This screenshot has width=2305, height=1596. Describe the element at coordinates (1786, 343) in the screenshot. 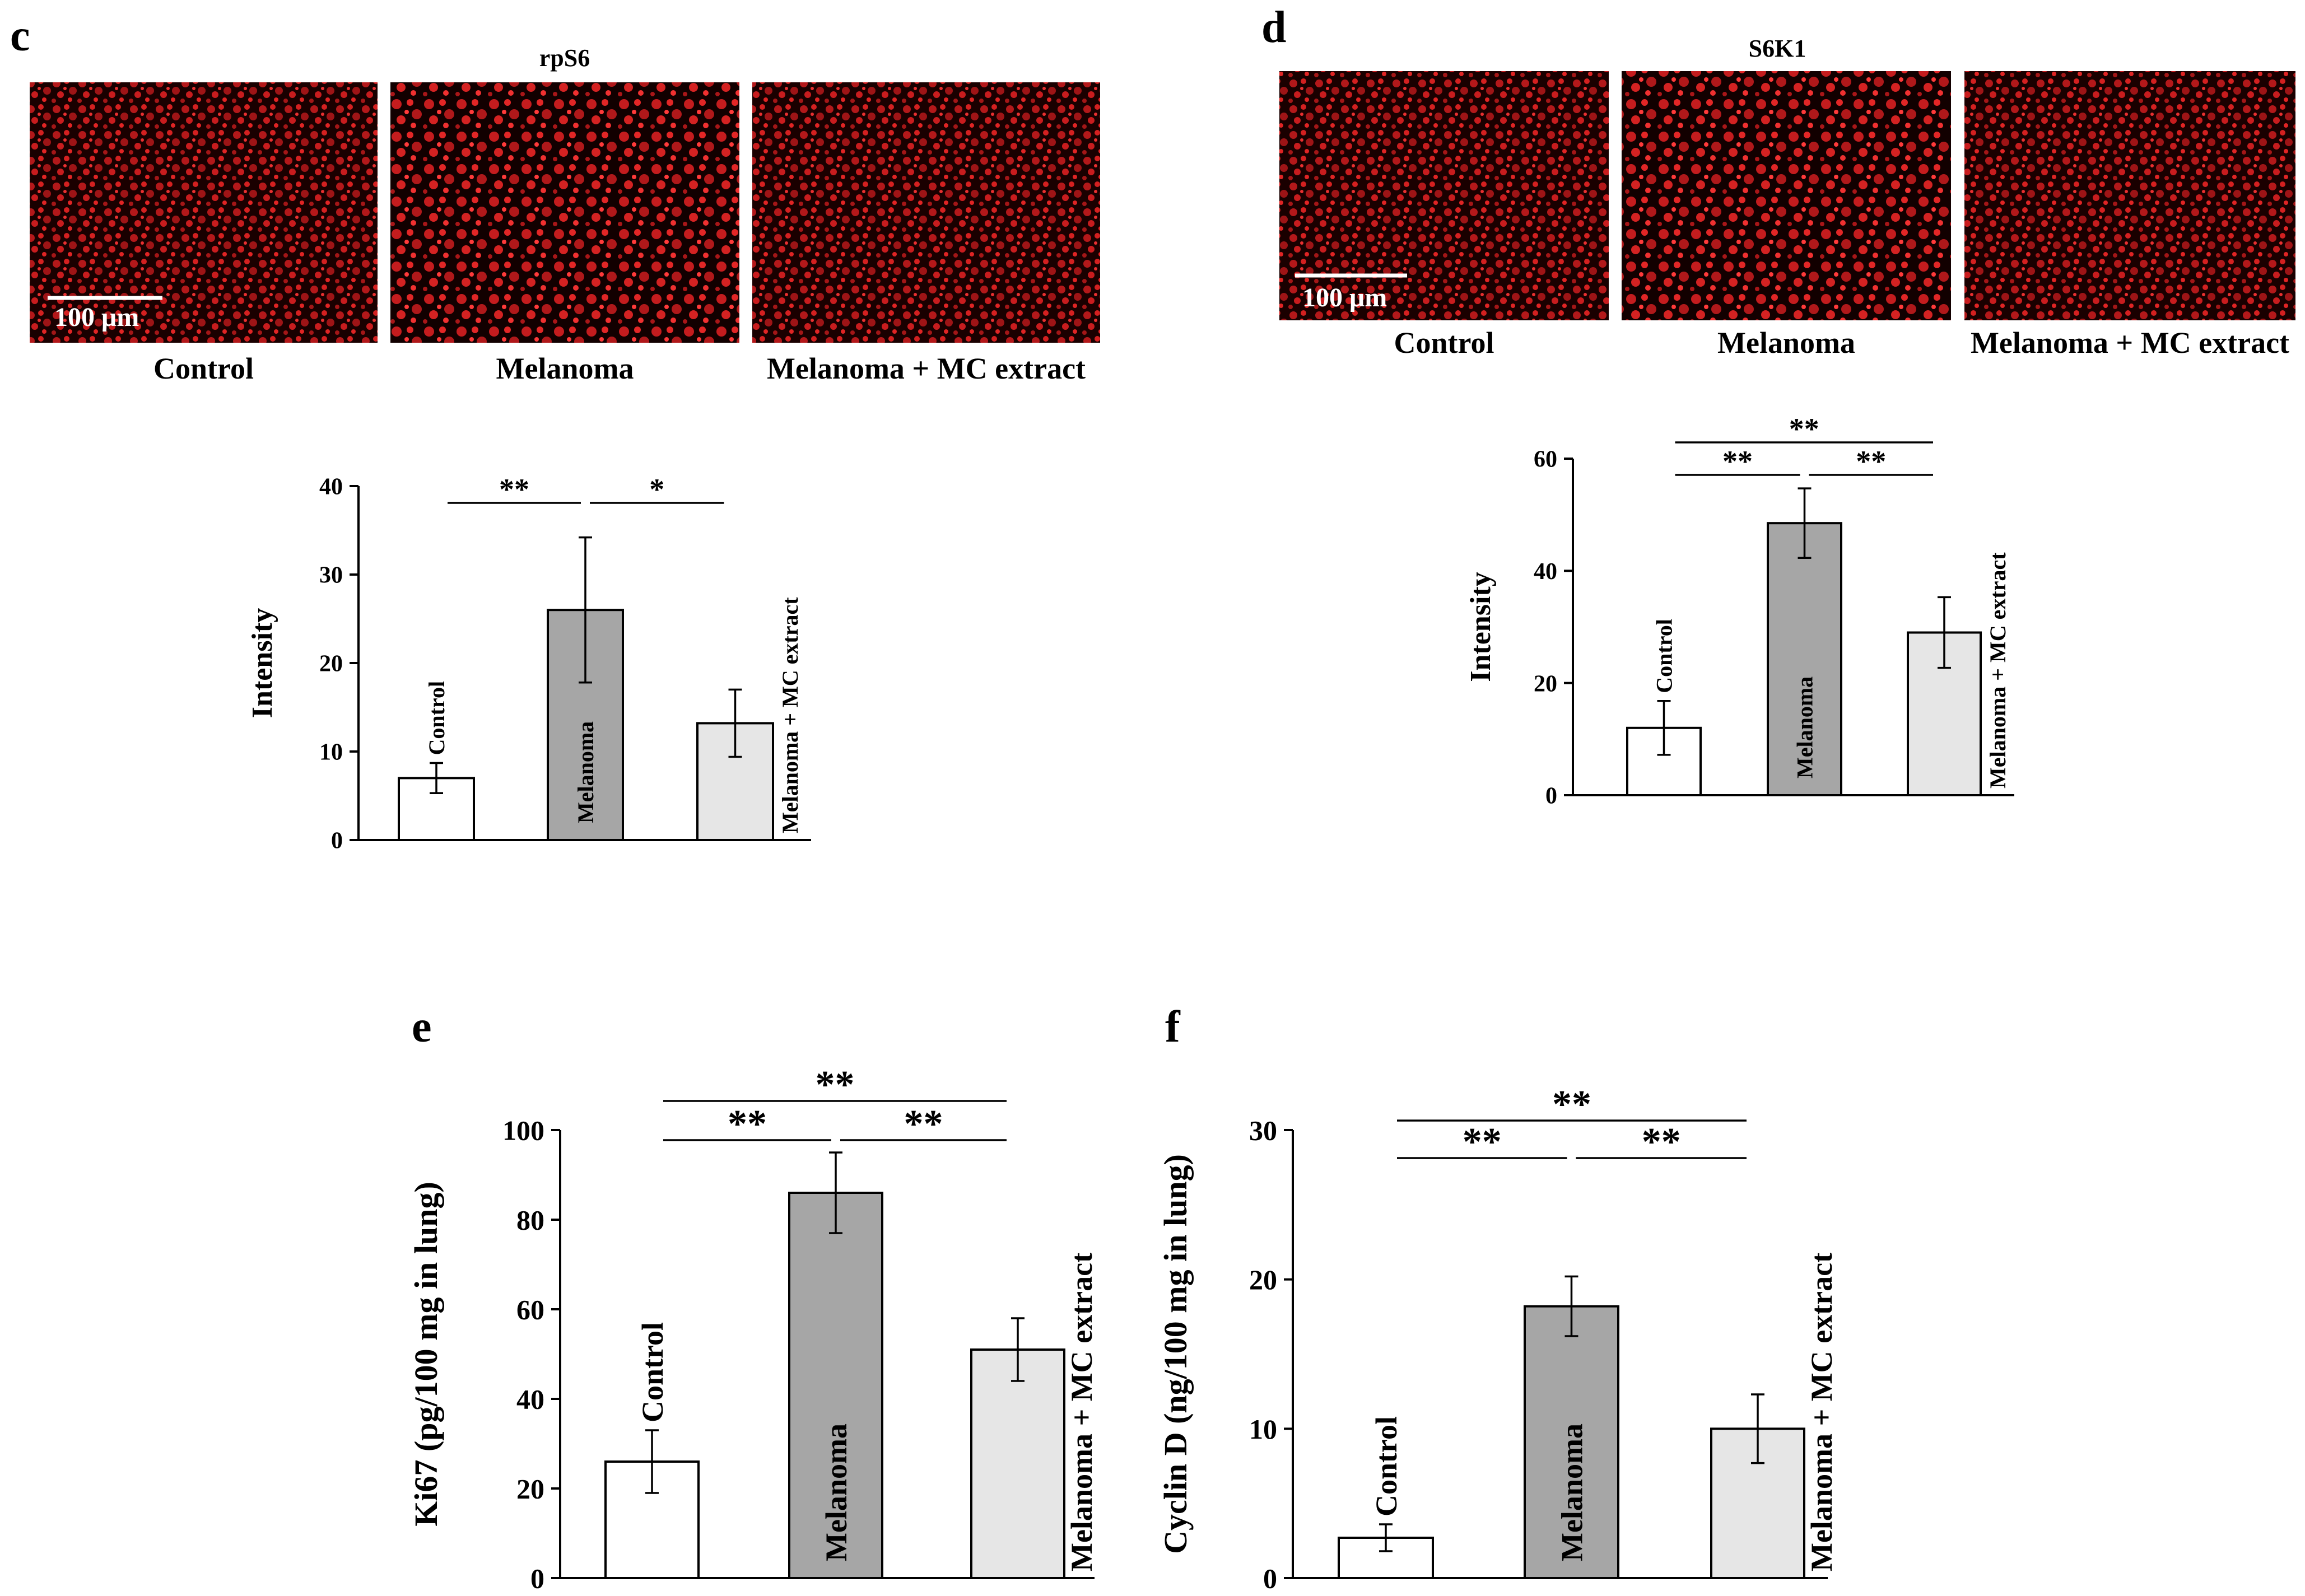

I see `micrograph-d-caption-2: Melanoma` at that location.